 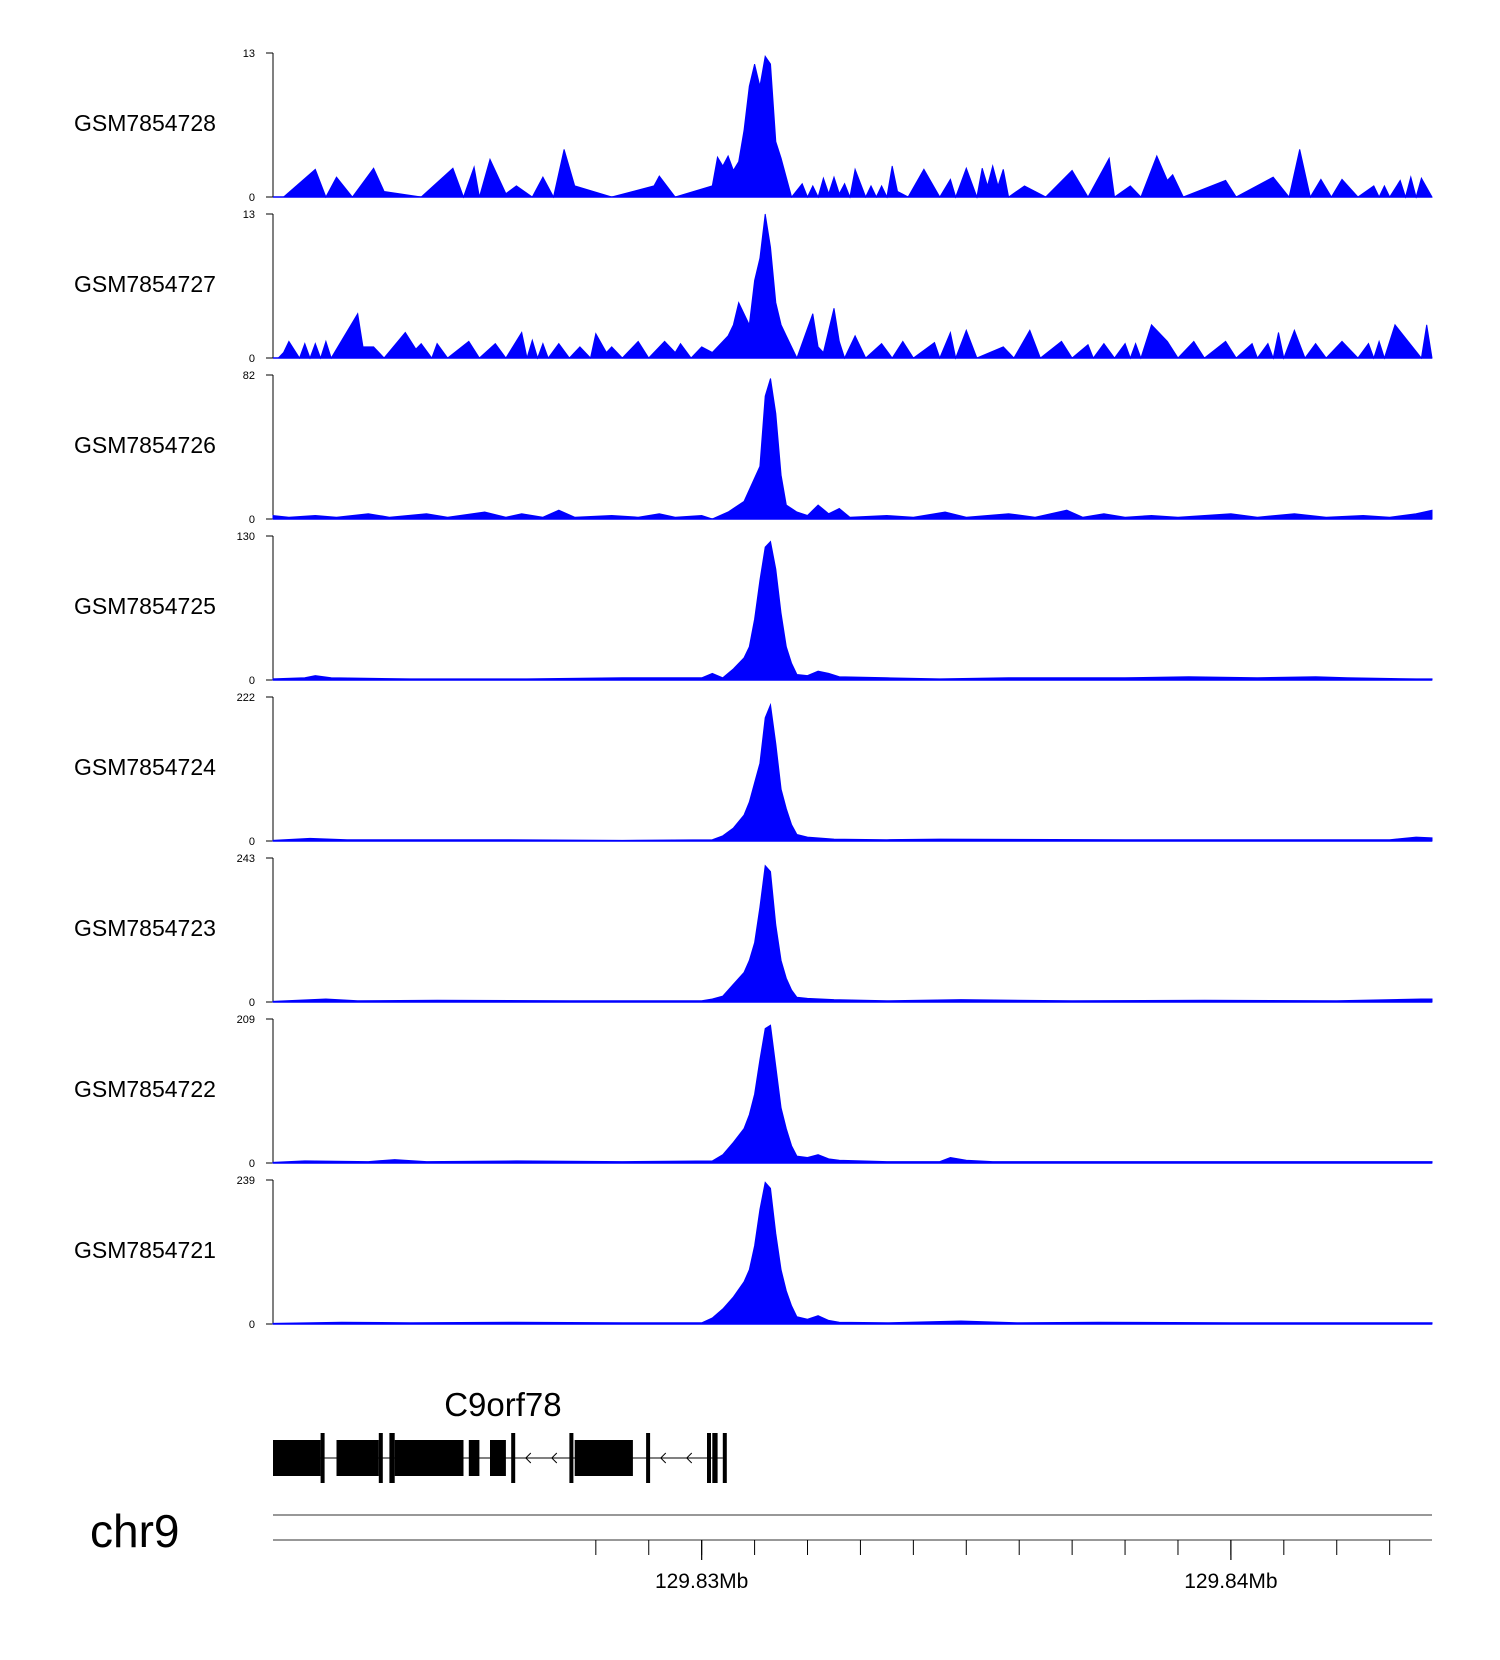 I want to click on genome-axis: chr9 129.83Mb 129.84Mb, so click(x=761, y=1549).